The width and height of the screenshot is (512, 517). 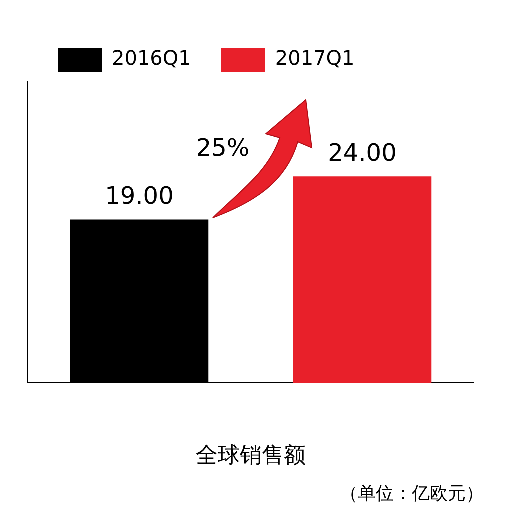 What do you see at coordinates (412, 494) in the screenshot?
I see `text: （单位：亿欧元）` at bounding box center [412, 494].